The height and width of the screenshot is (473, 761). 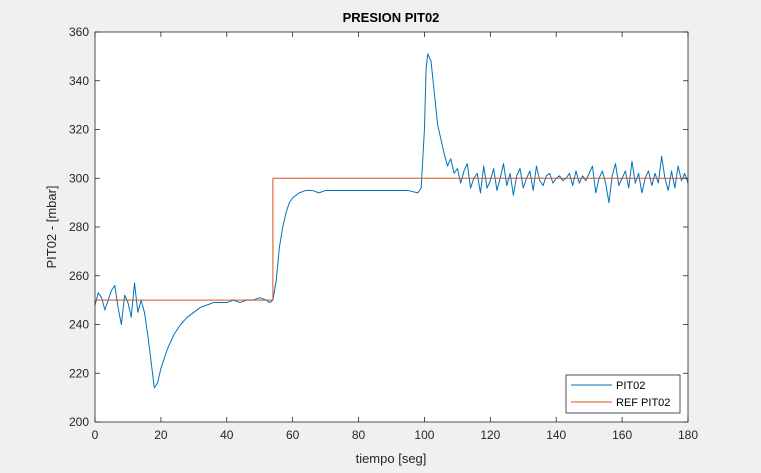 I want to click on y-tick-label-280: 280, so click(x=79, y=227).